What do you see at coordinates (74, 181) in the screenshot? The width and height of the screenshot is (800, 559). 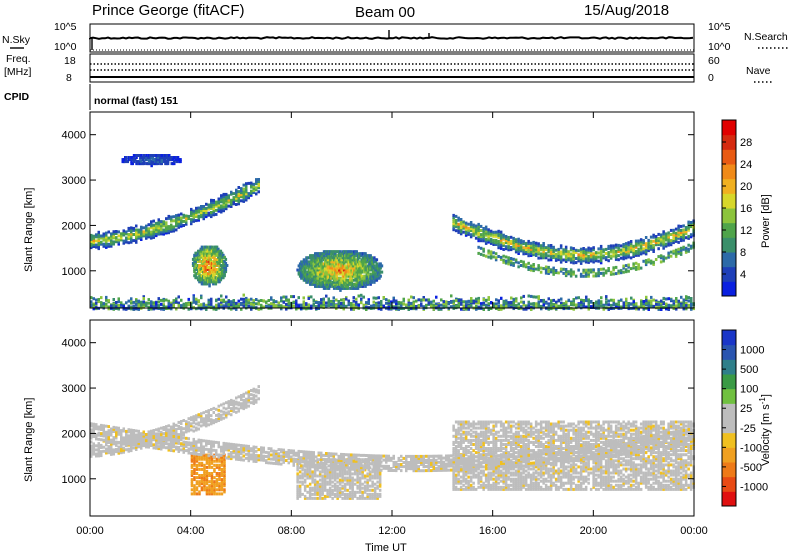 I see `power-ytick-label: 3000` at bounding box center [74, 181].